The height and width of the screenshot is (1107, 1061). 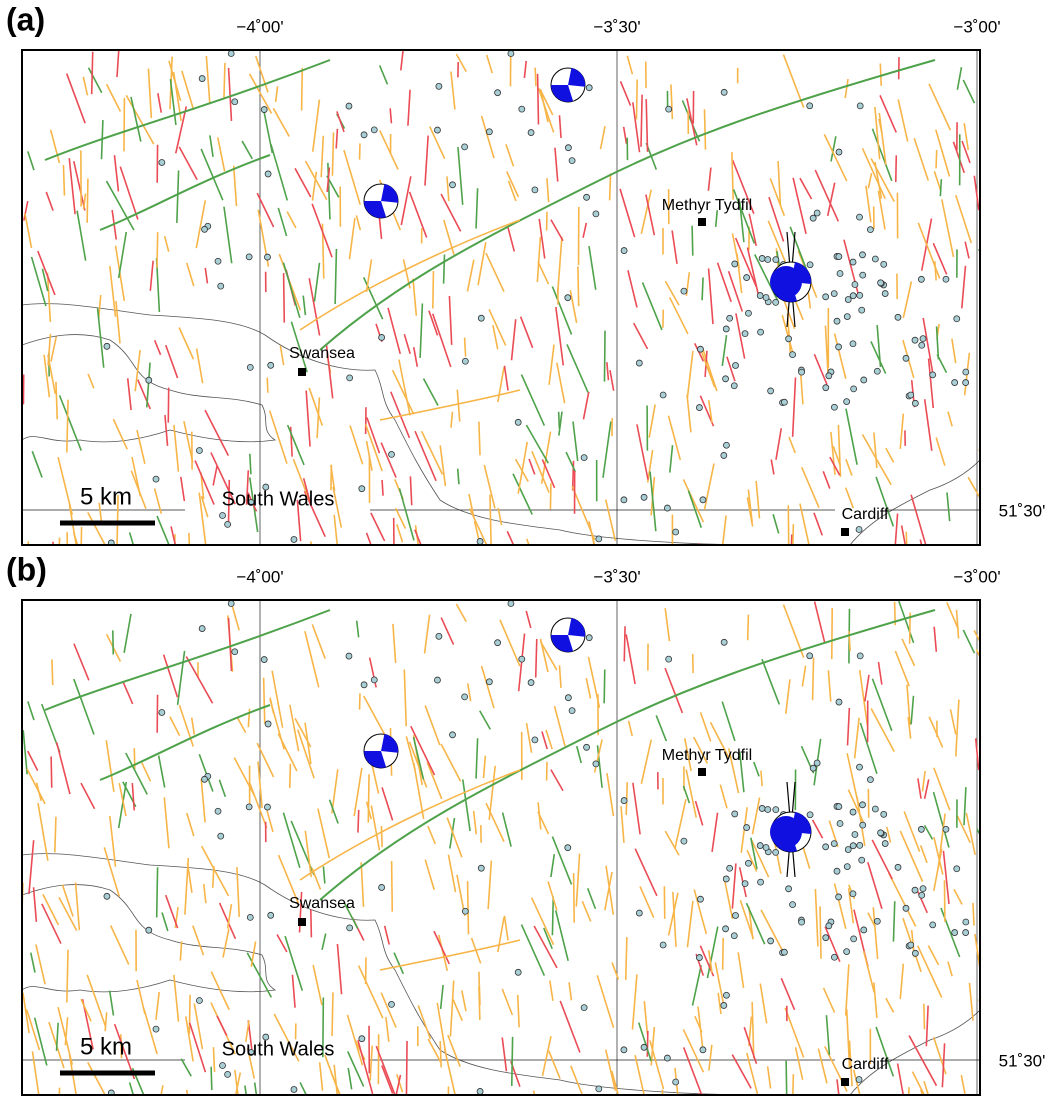 What do you see at coordinates (786, 832) in the screenshot?
I see `focal-compression` at bounding box center [786, 832].